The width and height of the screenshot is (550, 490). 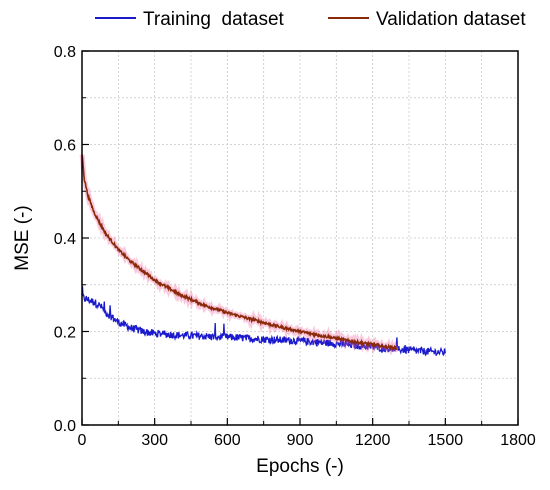 What do you see at coordinates (65, 333) in the screenshot?
I see `y-tick-label: 0.2` at bounding box center [65, 333].